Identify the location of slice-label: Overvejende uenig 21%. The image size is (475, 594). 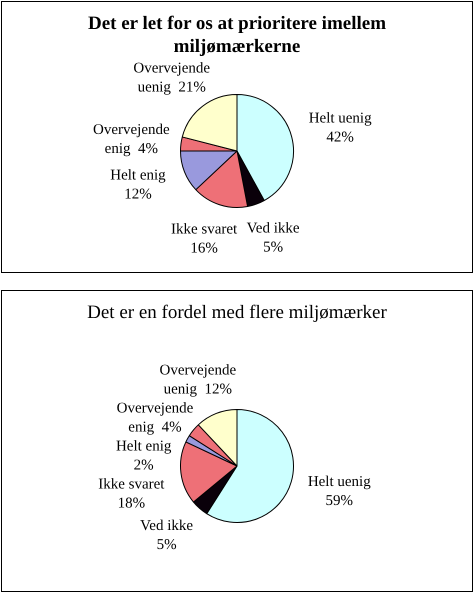
(171, 78).